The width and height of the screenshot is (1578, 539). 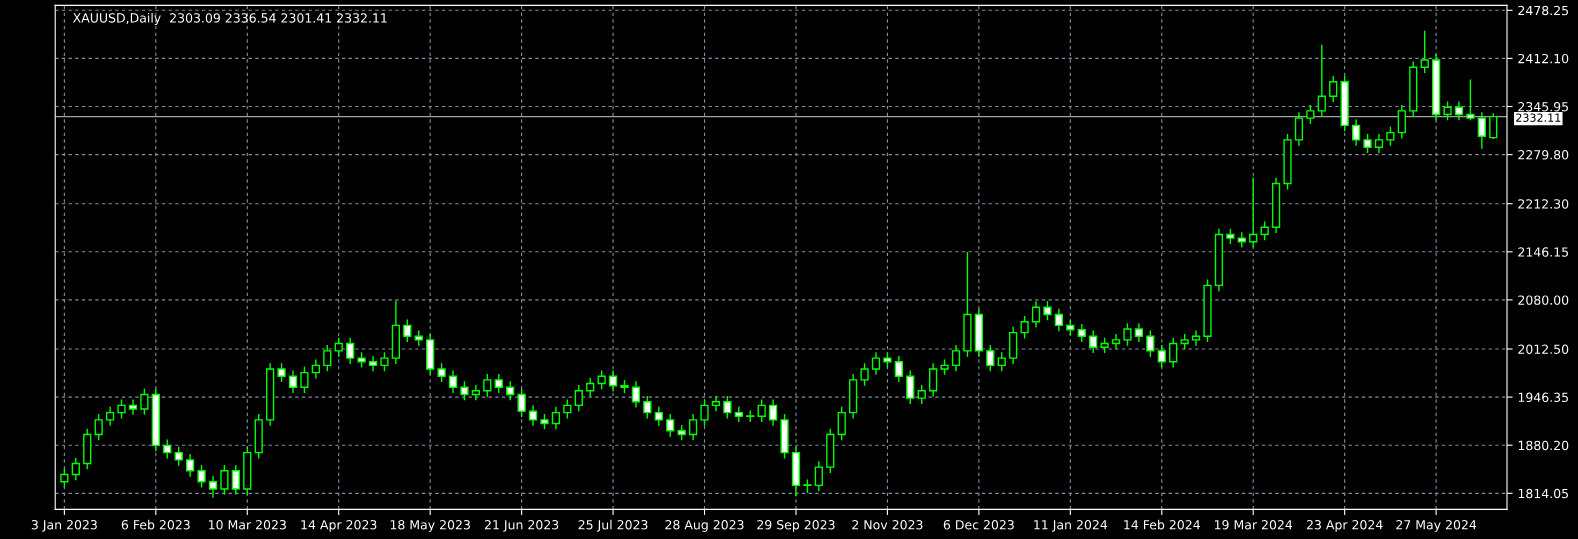 I want to click on x-tick-label: 14 Apr 2023, so click(x=339, y=525).